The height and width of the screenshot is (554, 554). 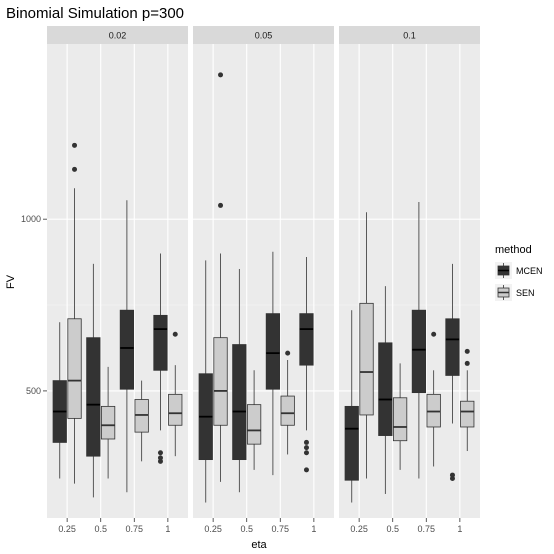 What do you see at coordinates (459, 529) in the screenshot?
I see `x-tick-label-2-3: 1` at bounding box center [459, 529].